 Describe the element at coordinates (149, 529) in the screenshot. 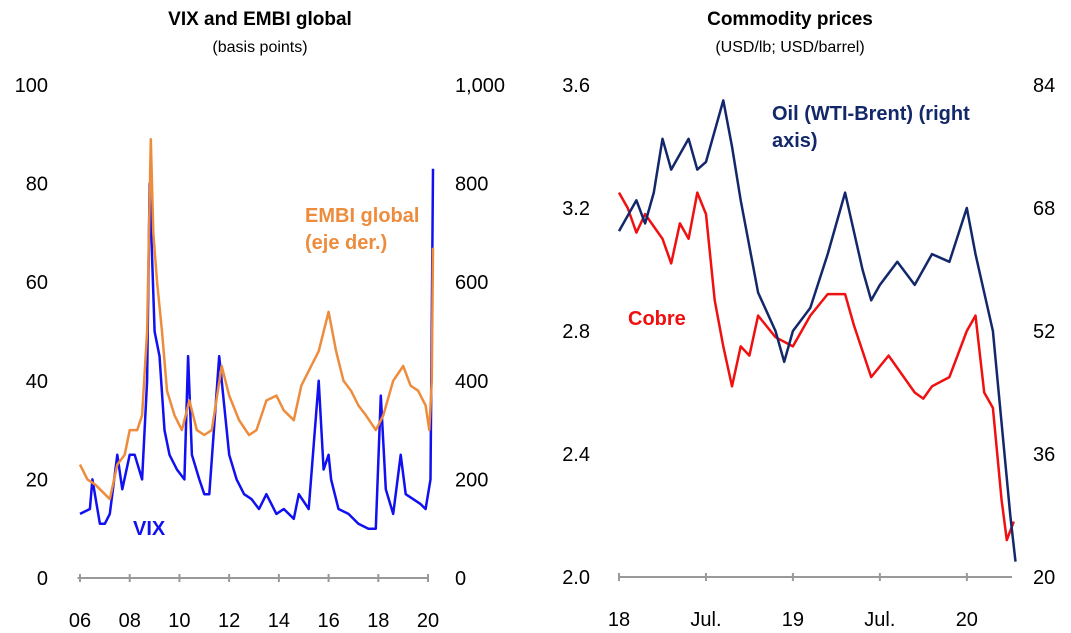

I see `series-label: VIX` at that location.